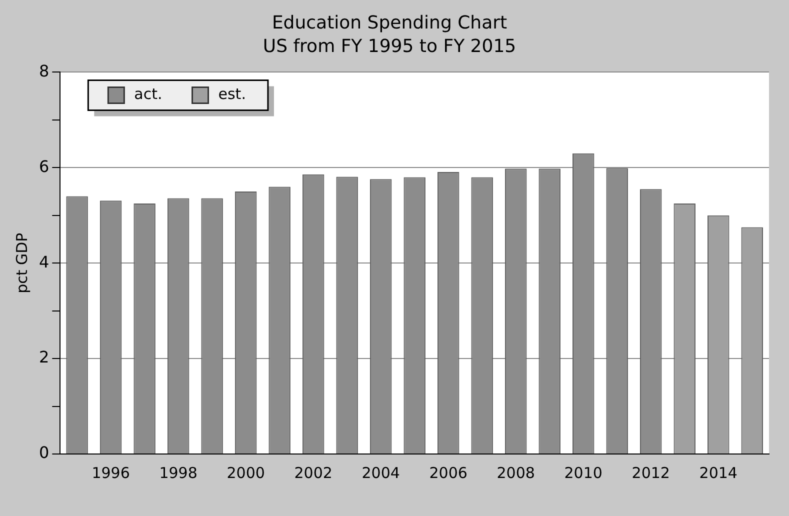  I want to click on y-axis-title: pct GDP, so click(21, 263).